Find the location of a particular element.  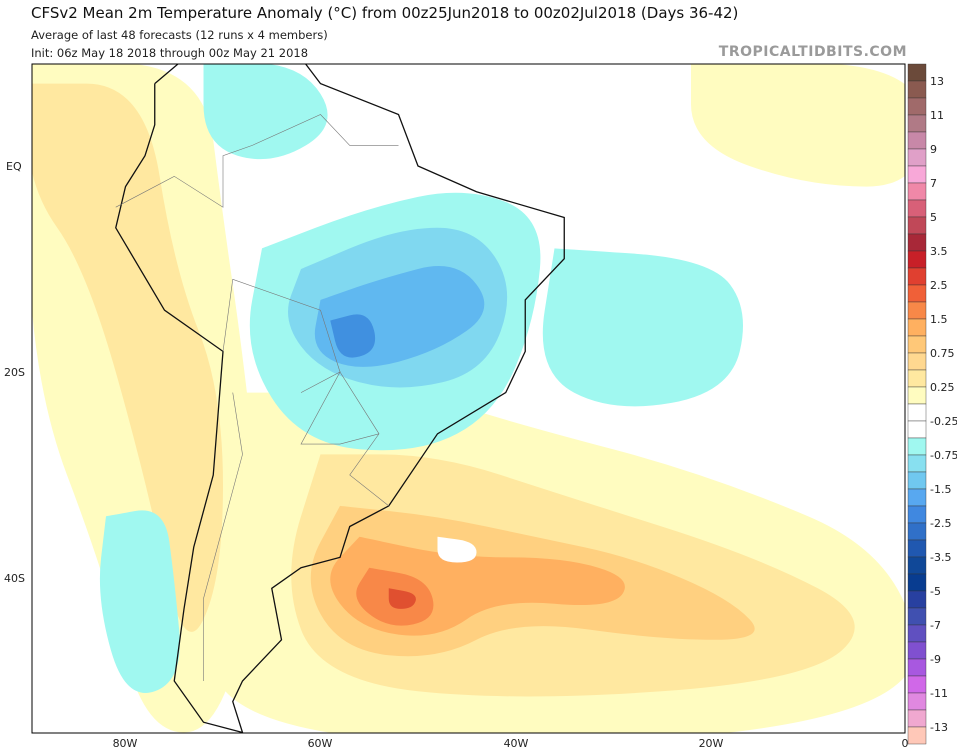

lon-label-60w: 60W is located at coordinates (320, 743).